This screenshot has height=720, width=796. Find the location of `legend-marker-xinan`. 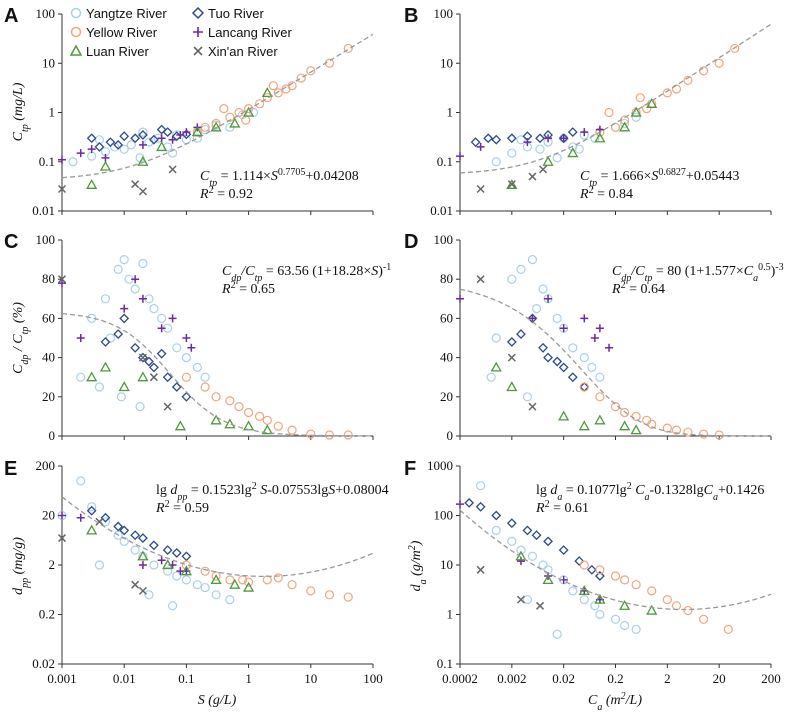

legend-marker-xinan is located at coordinates (198, 51).